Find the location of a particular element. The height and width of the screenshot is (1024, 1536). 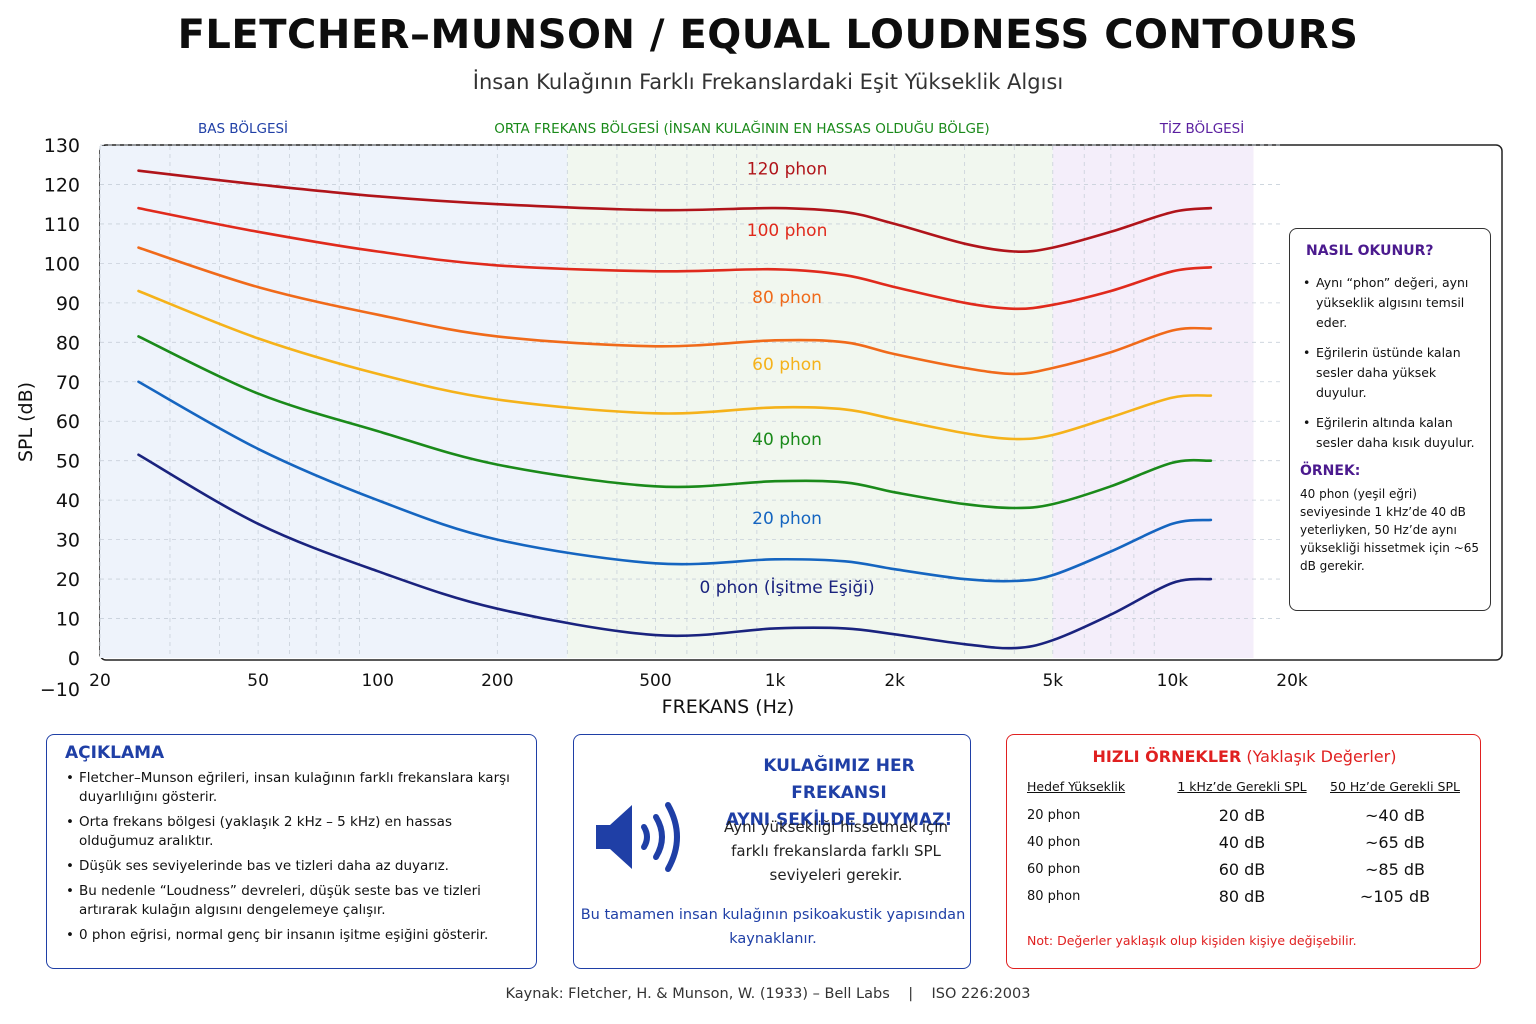

table-row: 80 phon 80 dB ~105 dB is located at coordinates (1250, 896).